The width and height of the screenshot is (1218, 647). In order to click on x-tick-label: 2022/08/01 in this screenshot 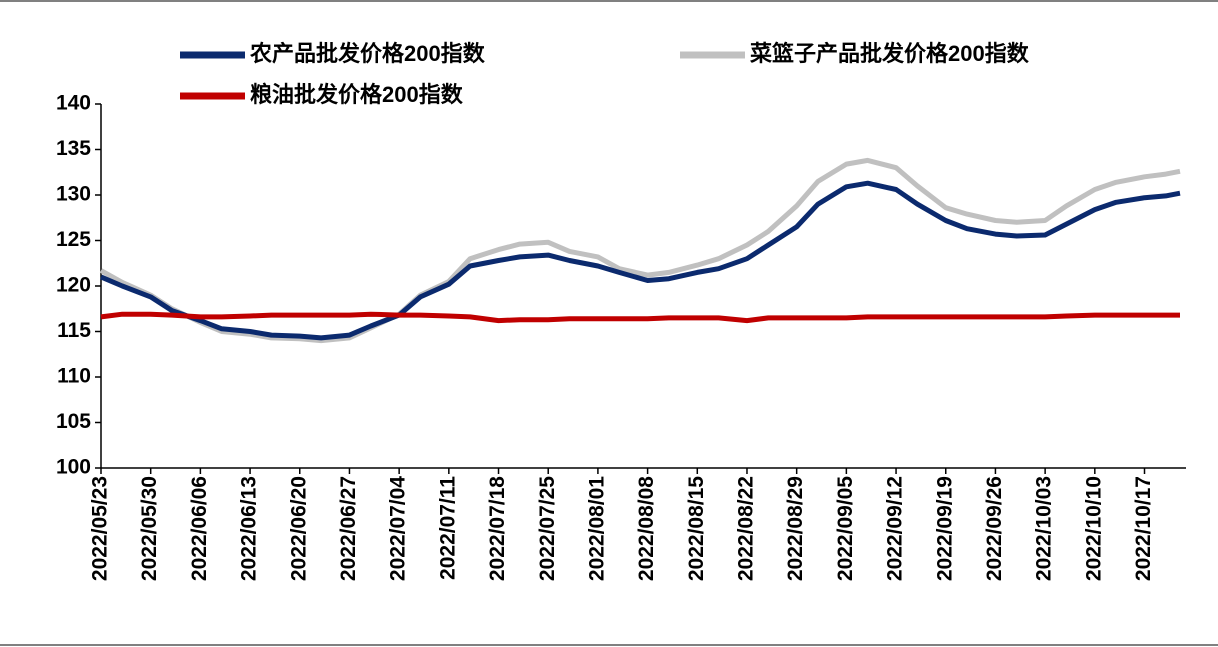, I will do `click(596, 528)`.